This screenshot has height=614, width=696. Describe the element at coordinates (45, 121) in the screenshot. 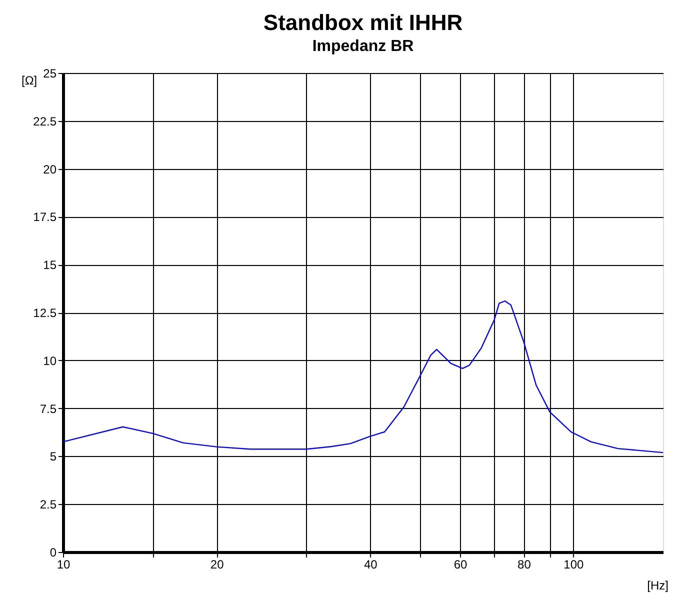

I see `y-tick-label: 22.5` at that location.